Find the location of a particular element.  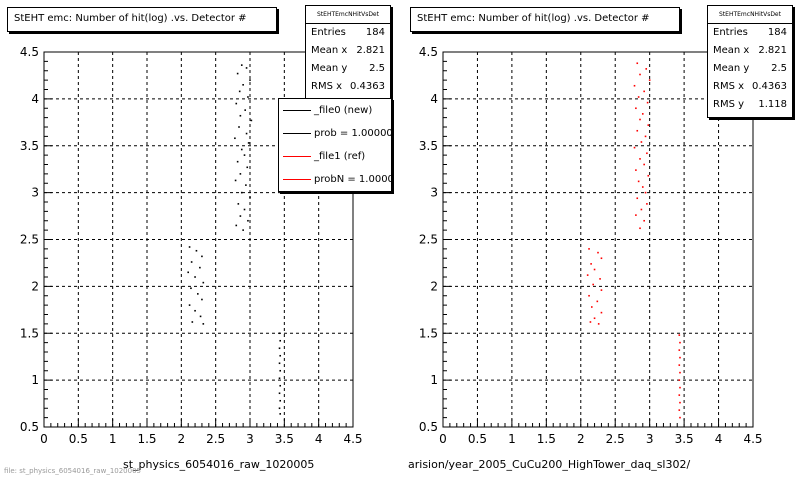

x-tick-label: 3 is located at coordinates (650, 439).